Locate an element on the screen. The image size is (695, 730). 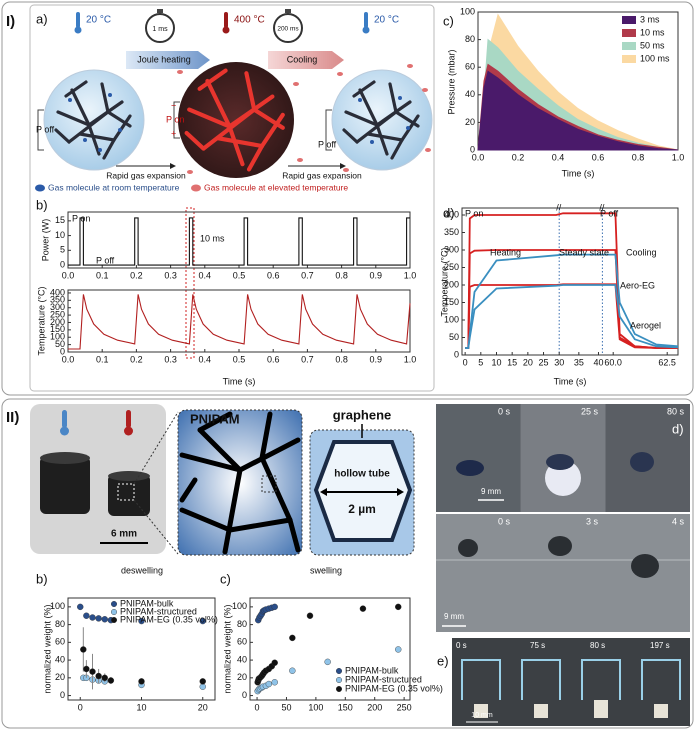
legend-label: PNIPAM-bulk is located at coordinates (147, 603).